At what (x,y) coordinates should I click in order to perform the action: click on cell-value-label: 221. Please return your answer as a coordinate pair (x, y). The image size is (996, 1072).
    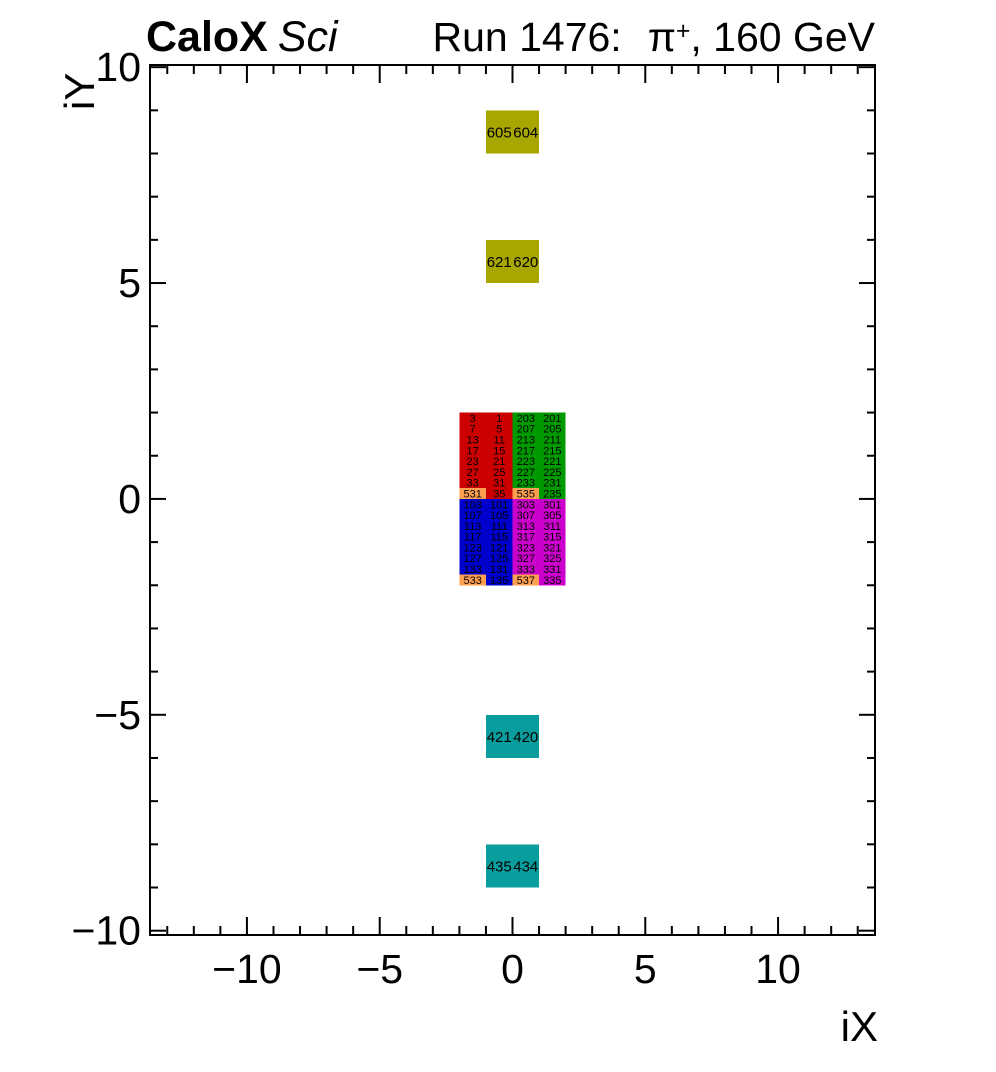
    Looking at the image, I should click on (552, 462).